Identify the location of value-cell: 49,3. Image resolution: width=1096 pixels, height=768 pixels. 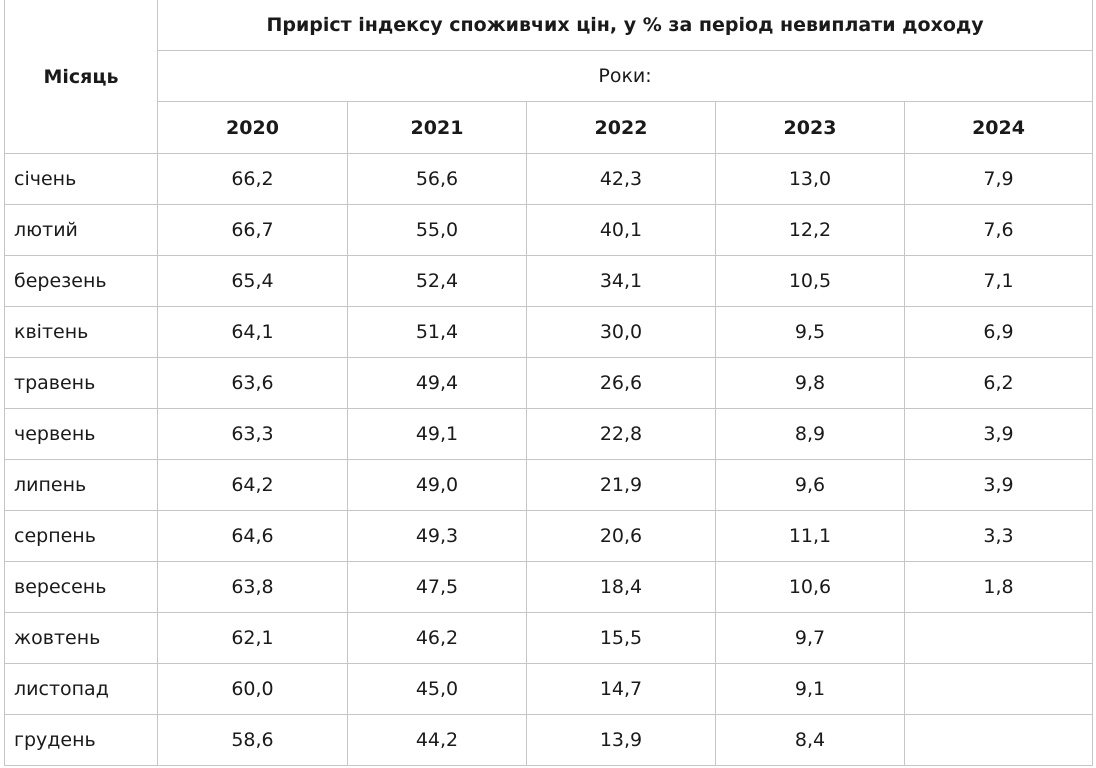
(437, 536).